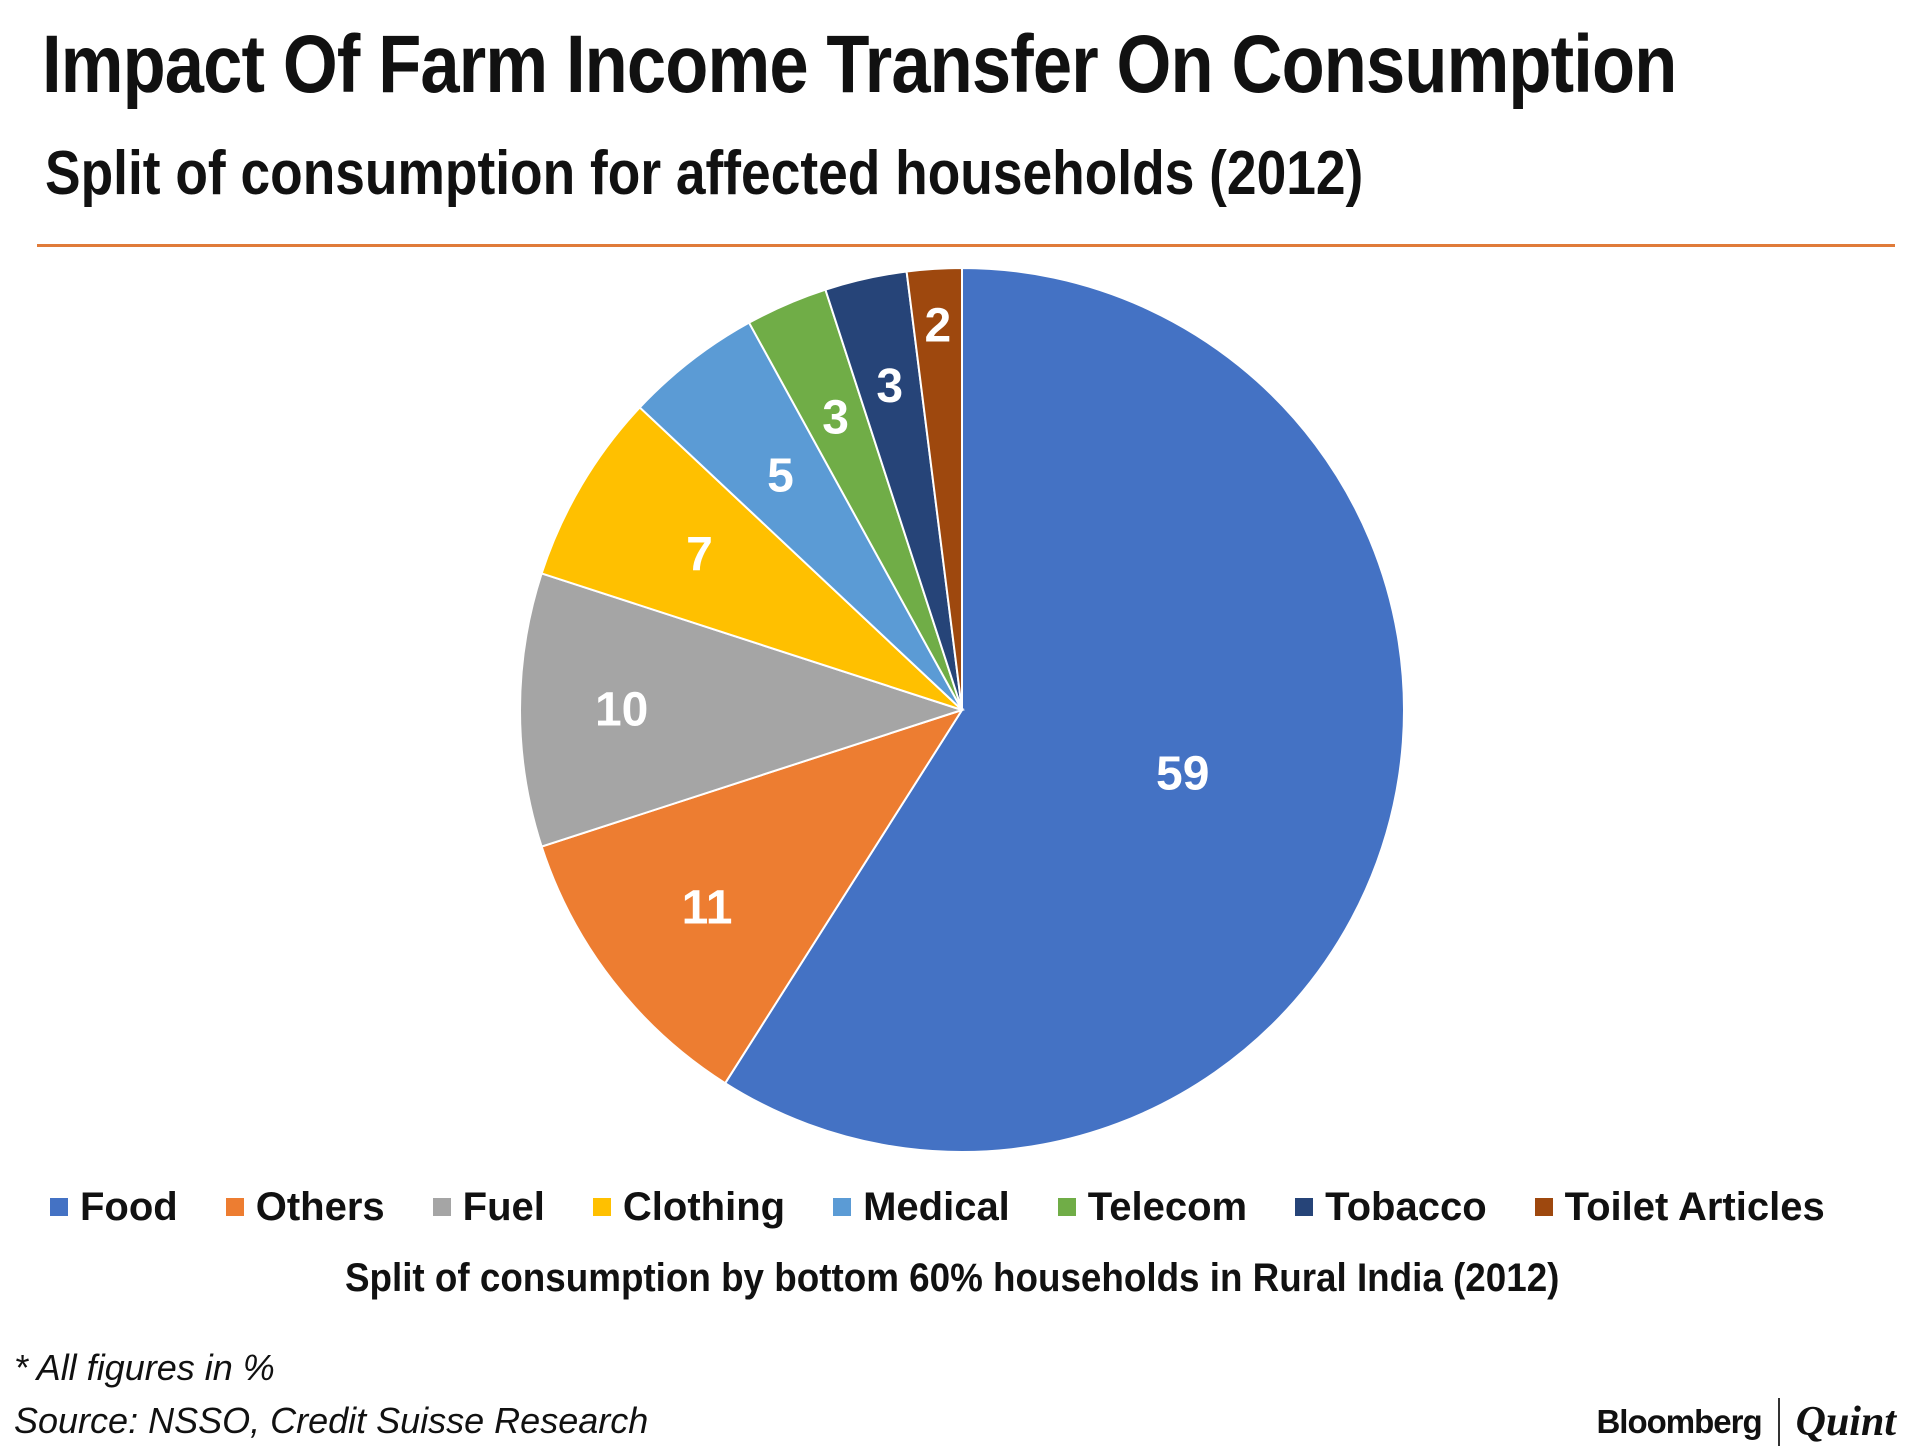 This screenshot has width=1920, height=1453. What do you see at coordinates (966, 245) in the screenshot?
I see `title-divider` at bounding box center [966, 245].